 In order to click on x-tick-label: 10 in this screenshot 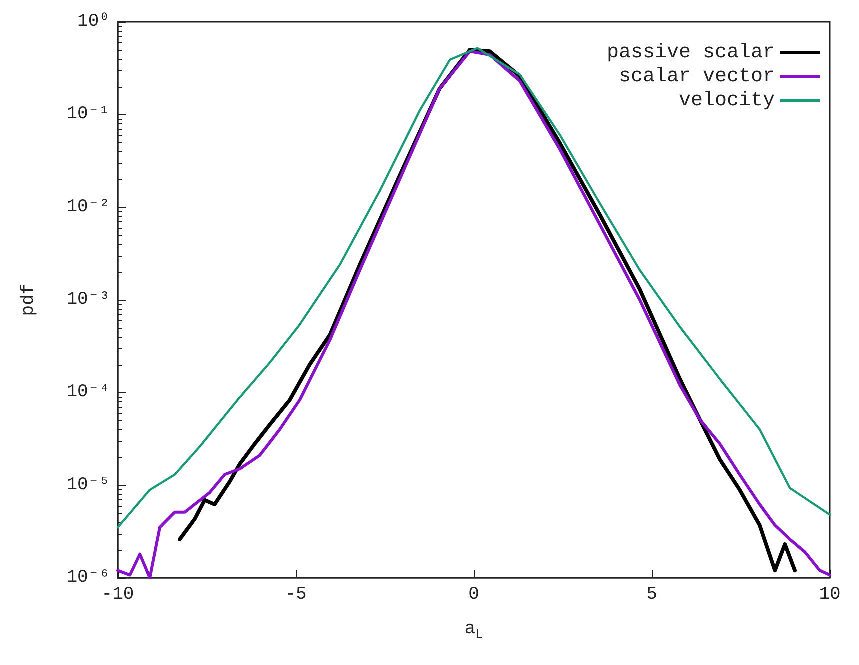, I will do `click(830, 595)`.